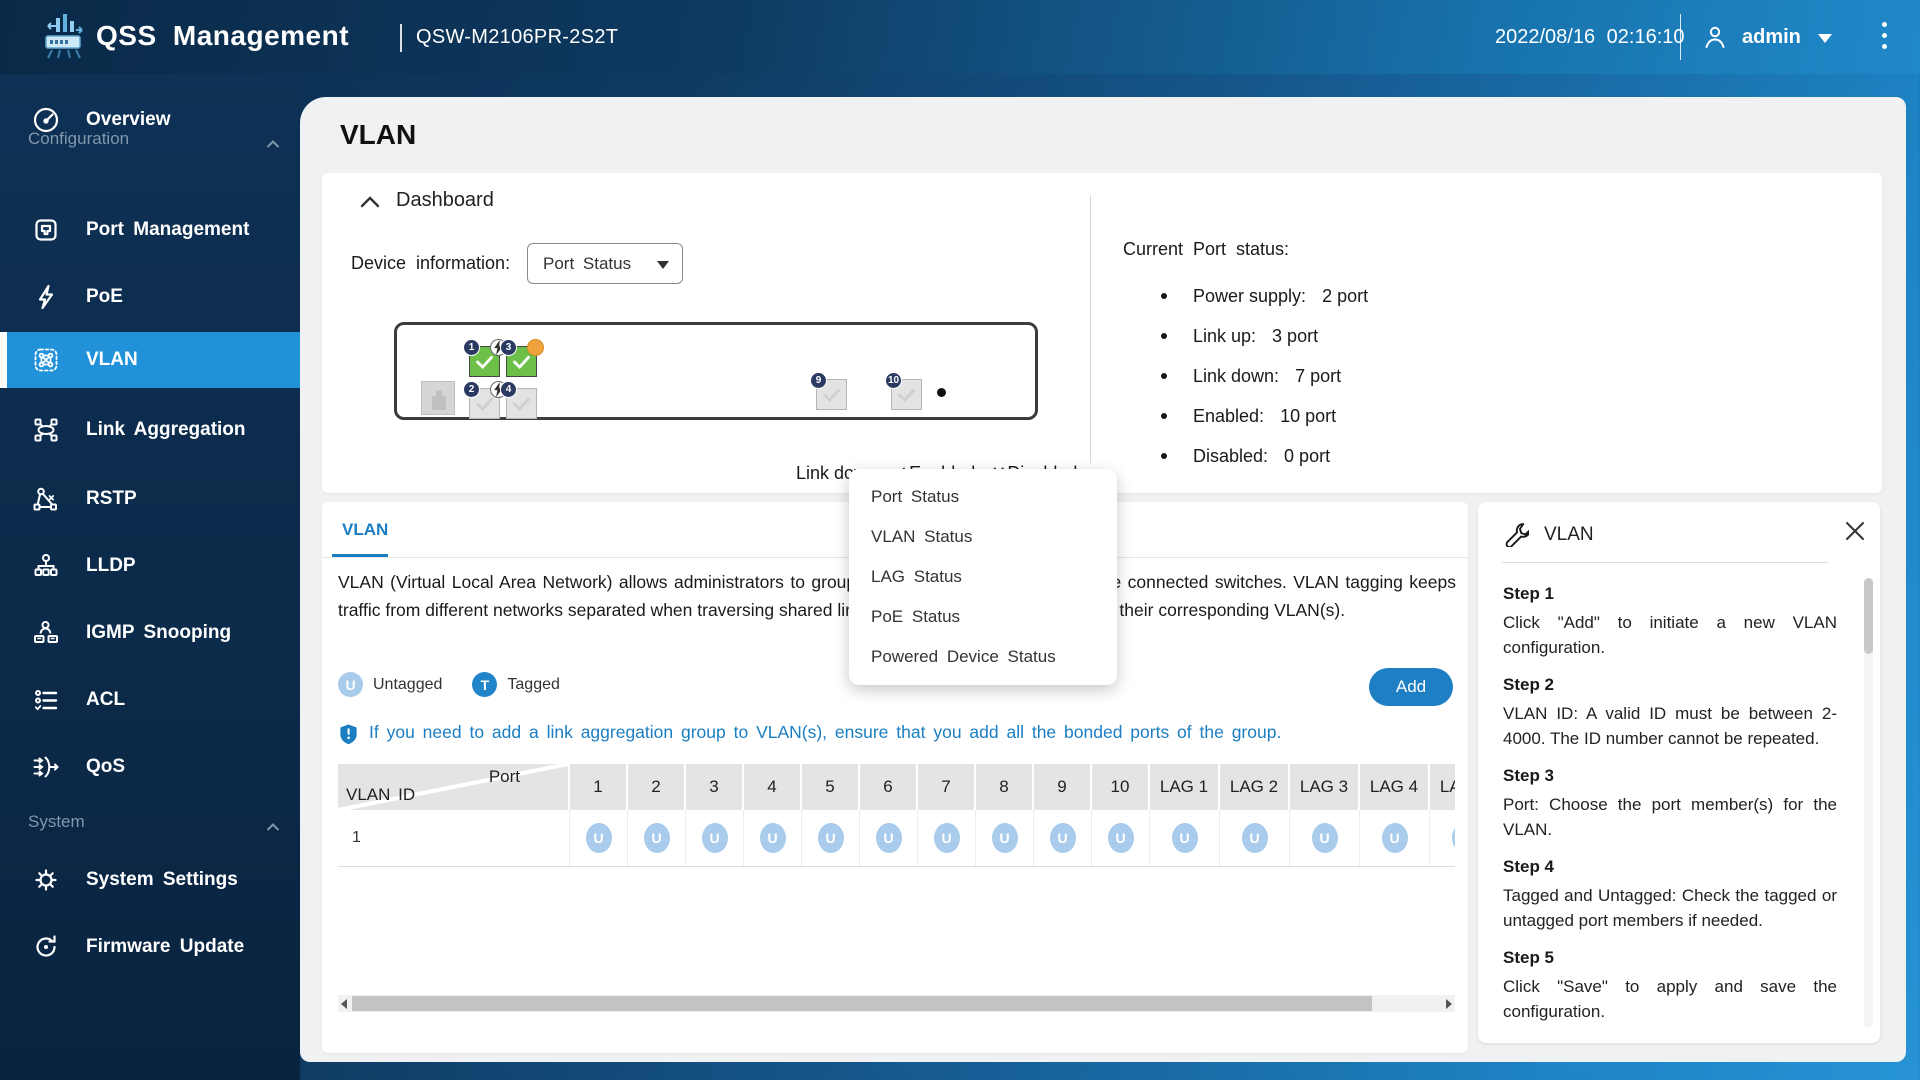 This screenshot has height=1080, width=1920. What do you see at coordinates (56, 821) in the screenshot?
I see `sidebar-group-system: System` at bounding box center [56, 821].